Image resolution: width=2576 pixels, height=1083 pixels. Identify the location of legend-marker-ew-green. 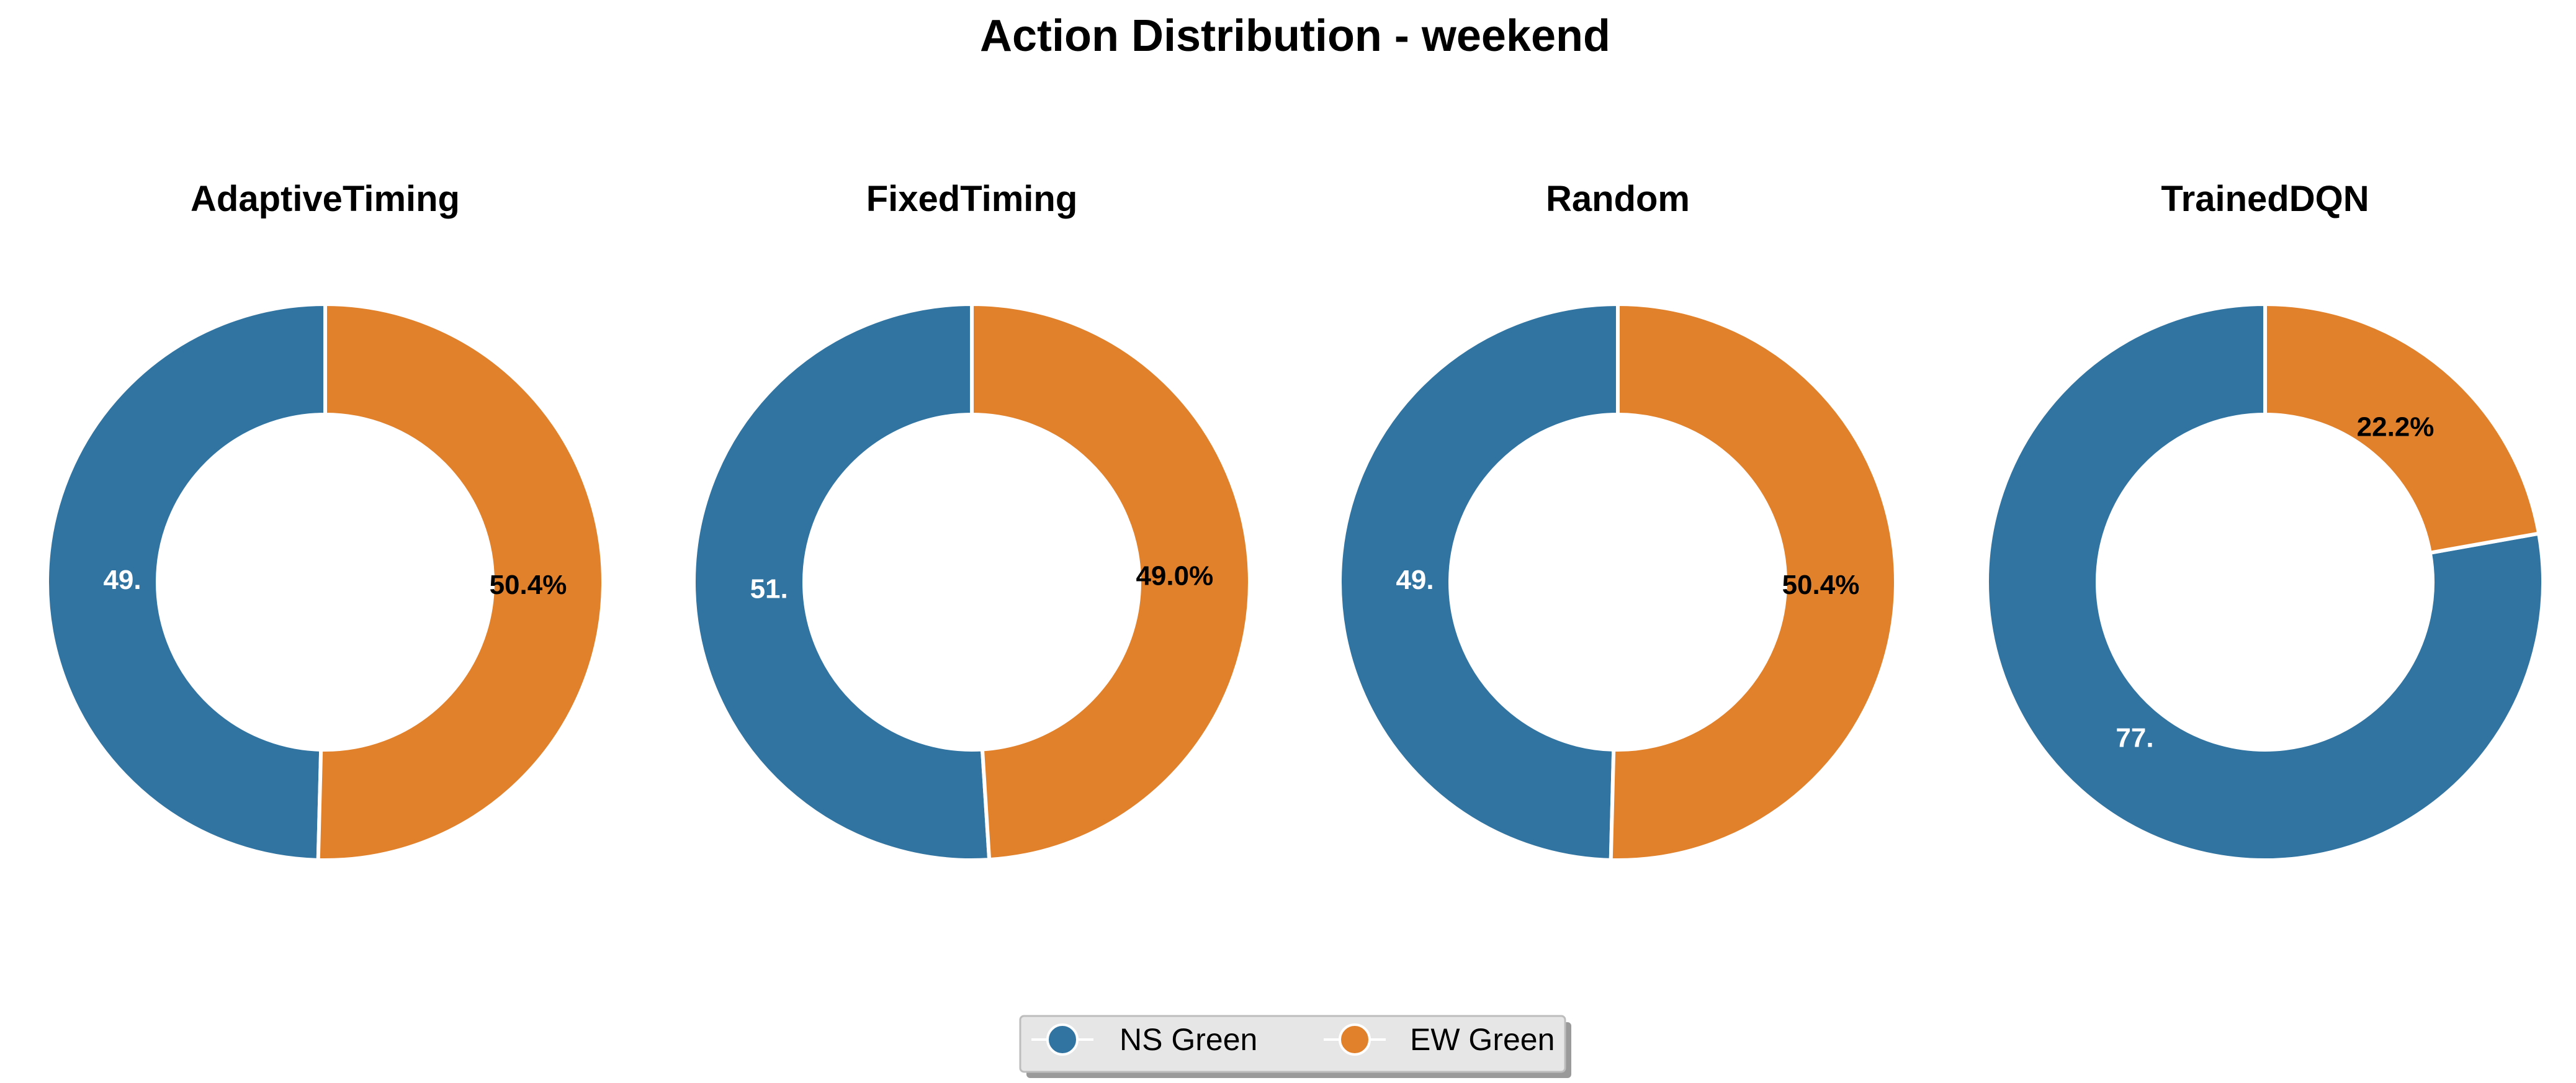
(1355, 1039).